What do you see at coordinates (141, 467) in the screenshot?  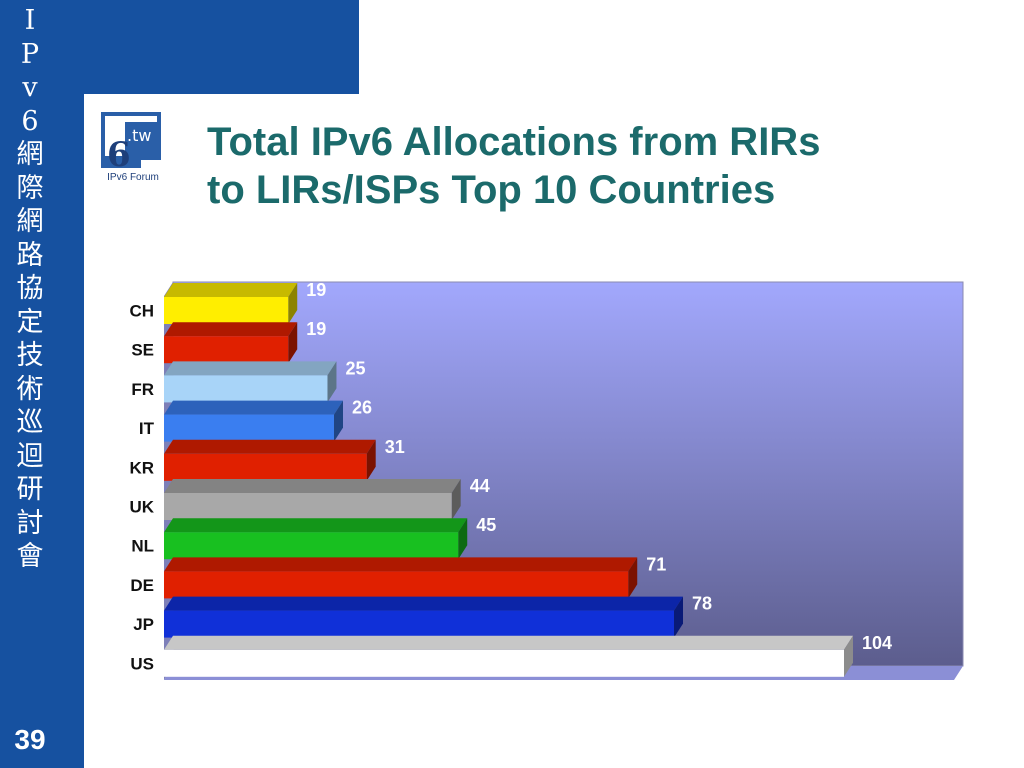 I see `category-label: KR` at bounding box center [141, 467].